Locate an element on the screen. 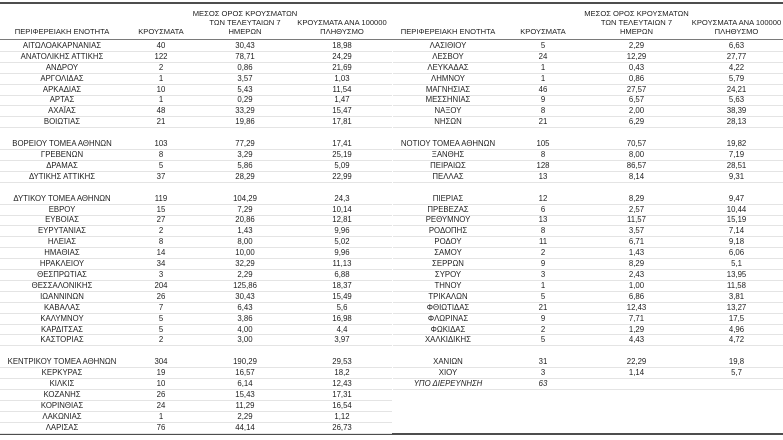 Image resolution: width=783 pixels, height=440 pixels. per100k-cell: 10,14 is located at coordinates (342, 209).